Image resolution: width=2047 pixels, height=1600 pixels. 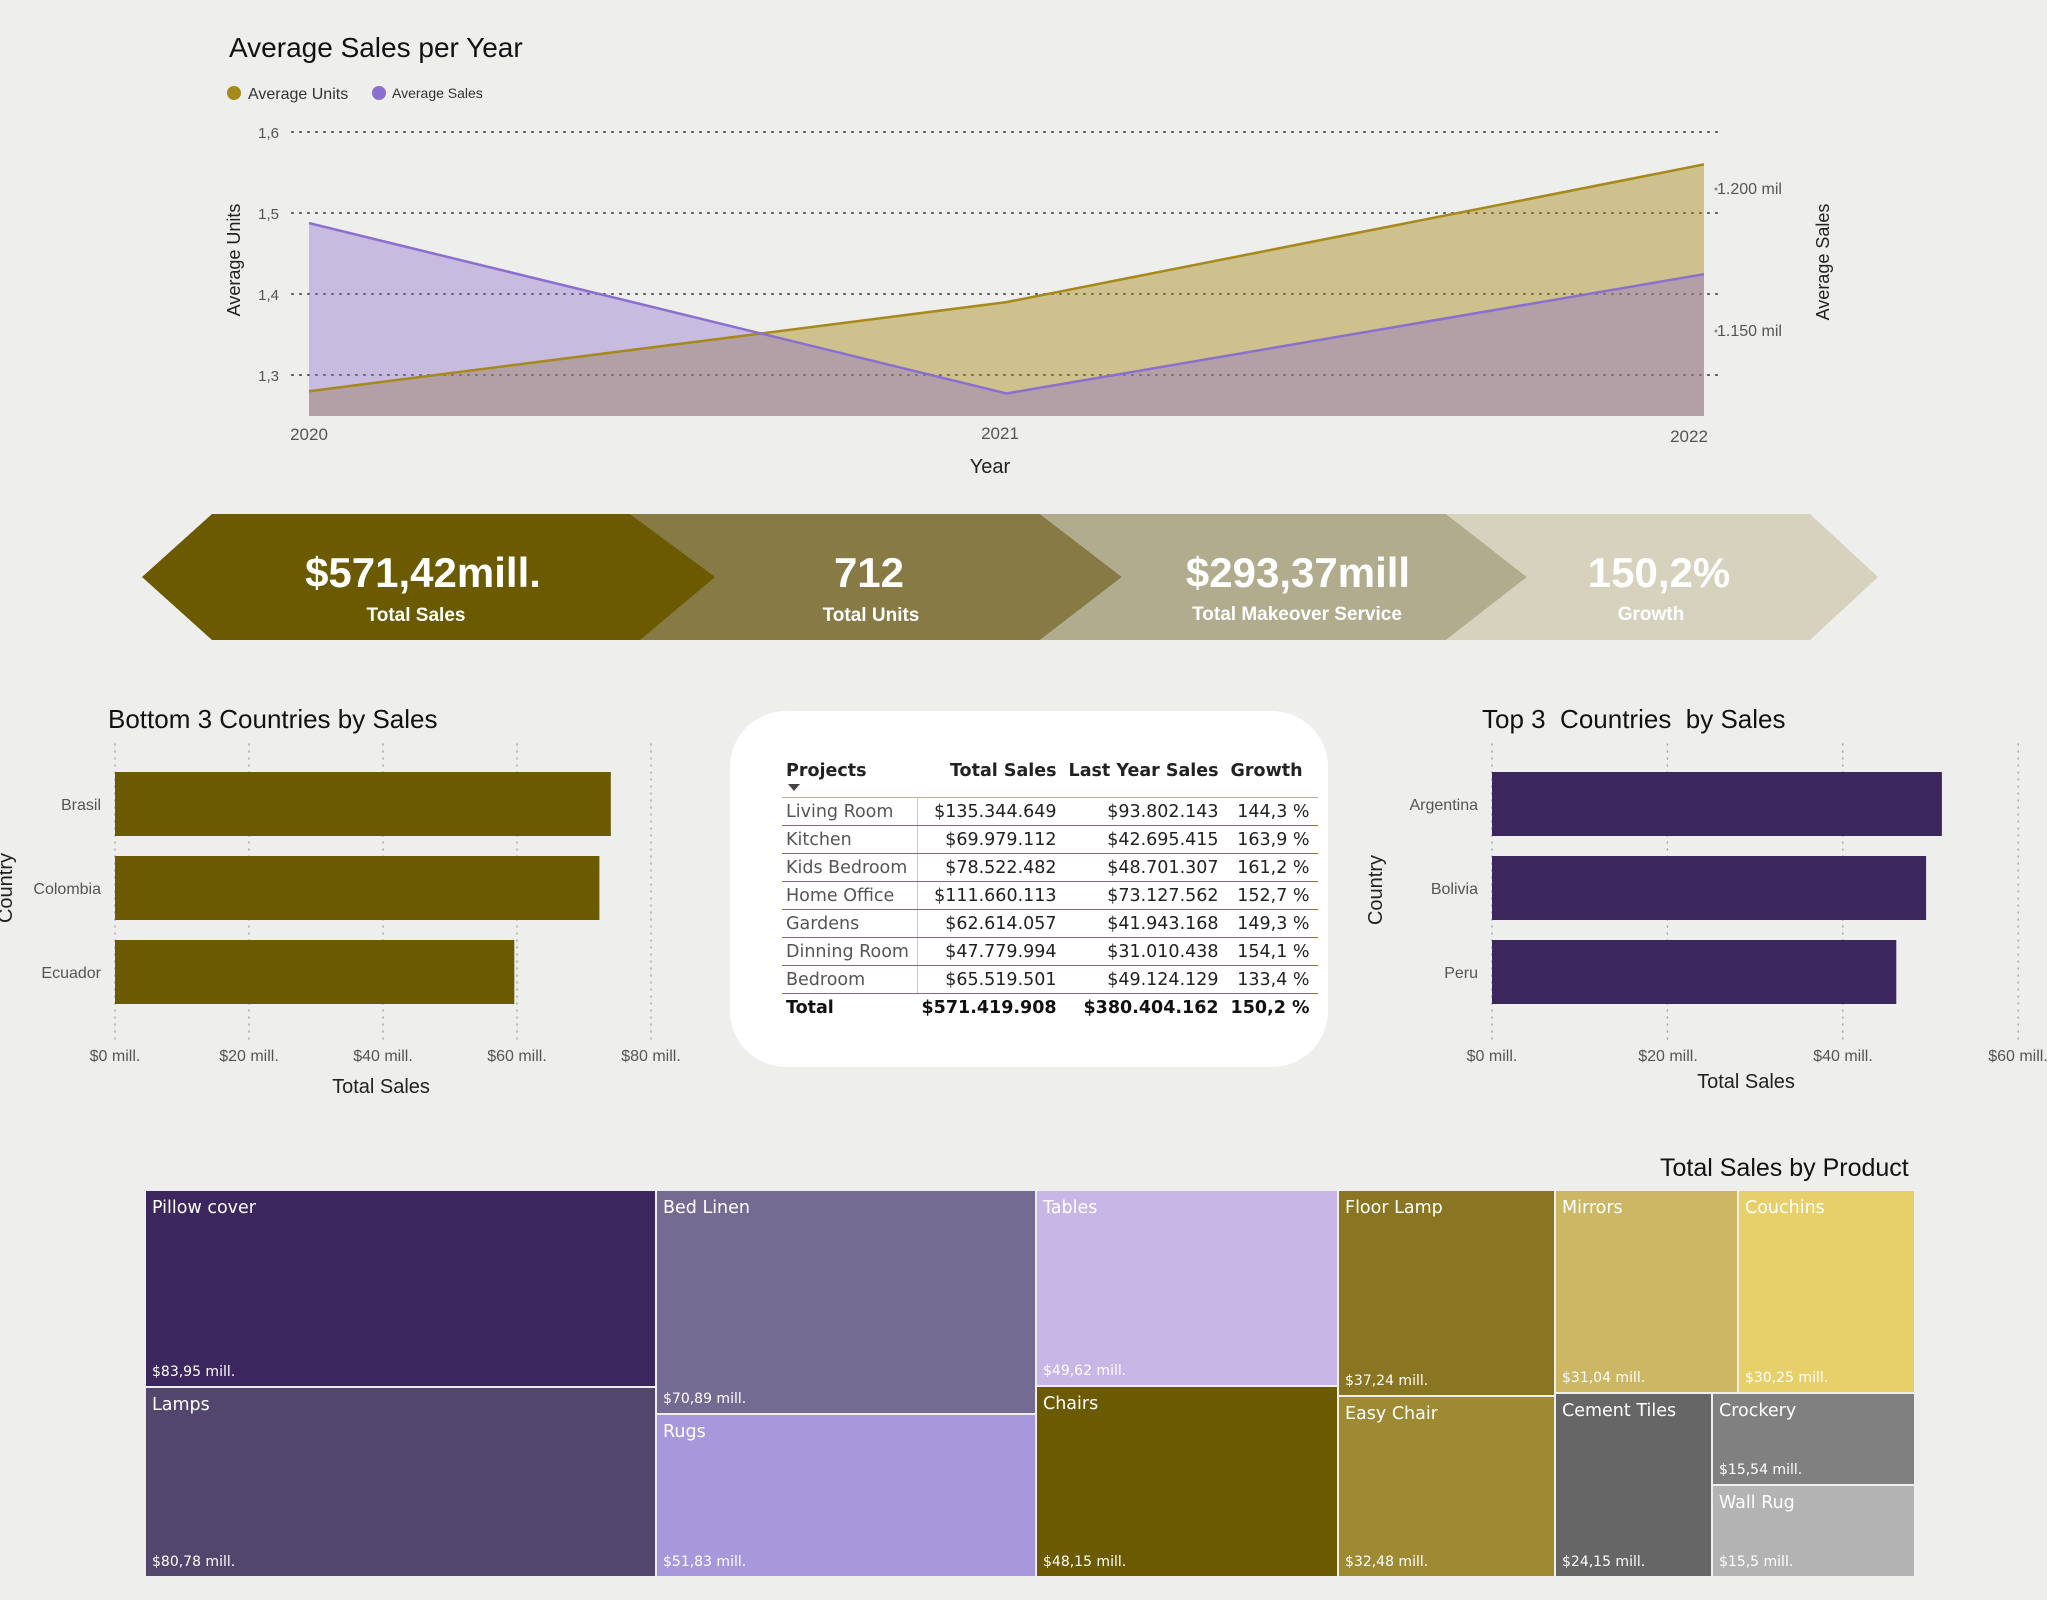 I want to click on cell-project: Bedroom, so click(x=850, y=979).